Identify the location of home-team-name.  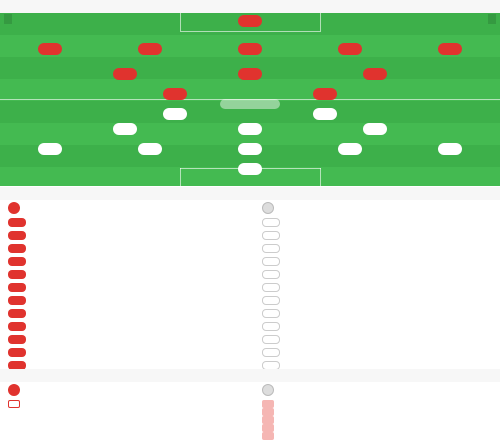
(8, 19).